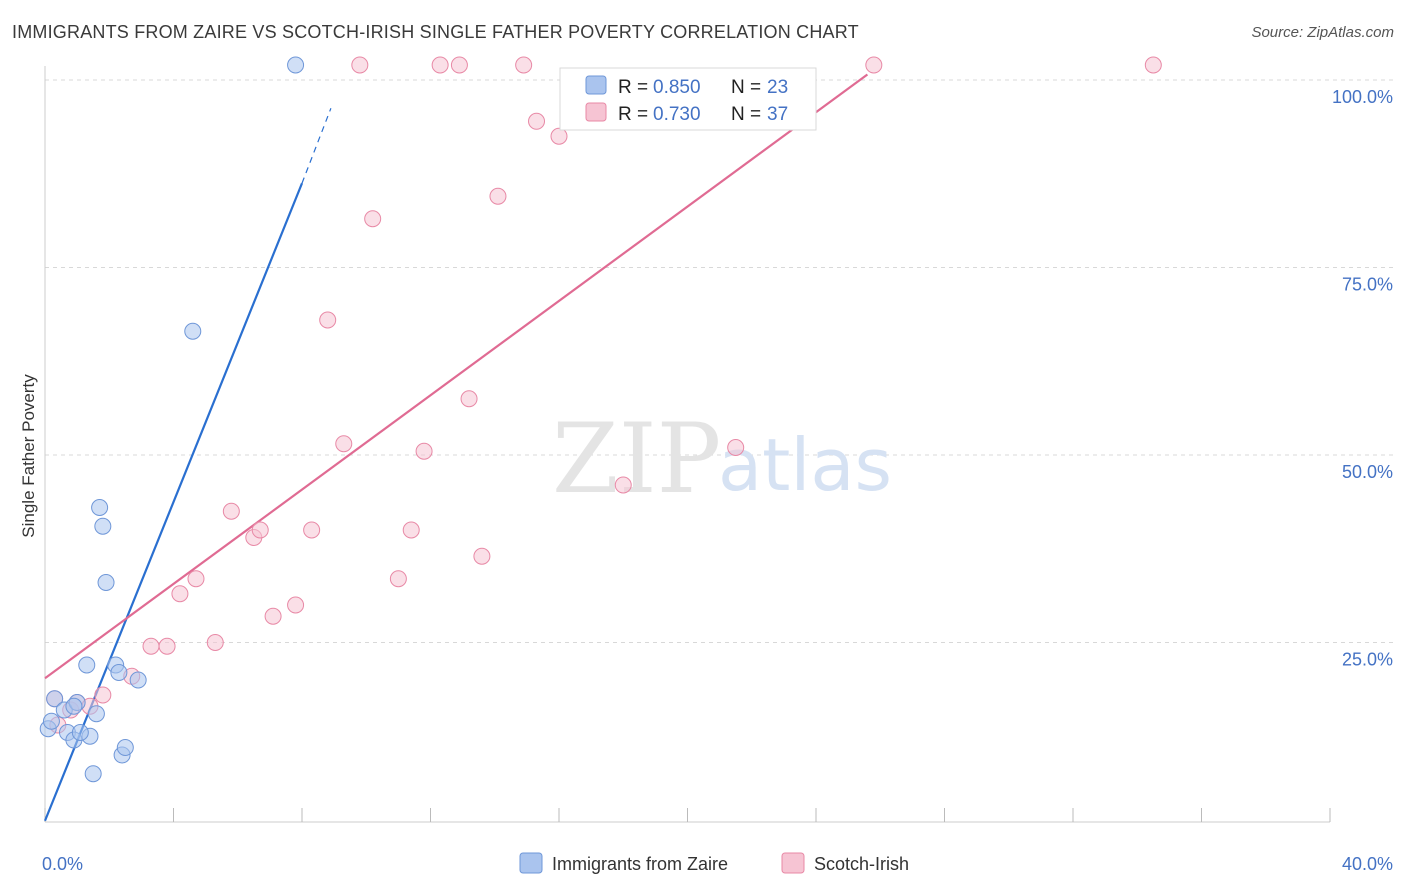 The width and height of the screenshot is (1406, 892). Describe the element at coordinates (677, 114) in the screenshot. I see `legend-r-value-2: 0.730` at that location.